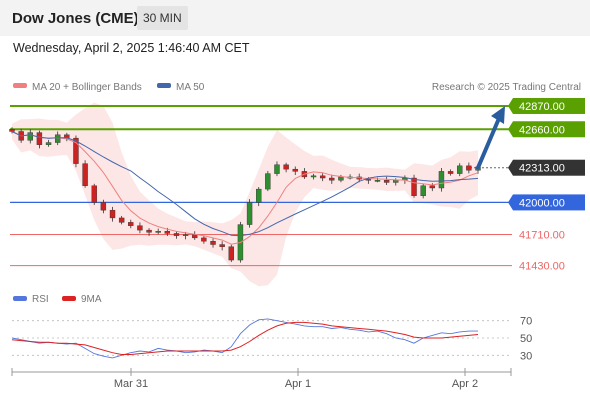  I want to click on level-tag-text-42660.00: 42660.00, so click(542, 130).